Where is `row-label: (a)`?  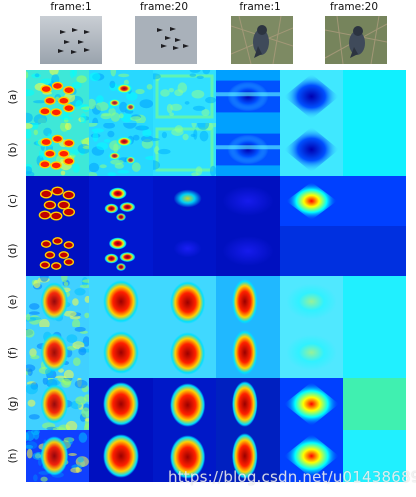 row-label: (a) is located at coordinates (13, 96).